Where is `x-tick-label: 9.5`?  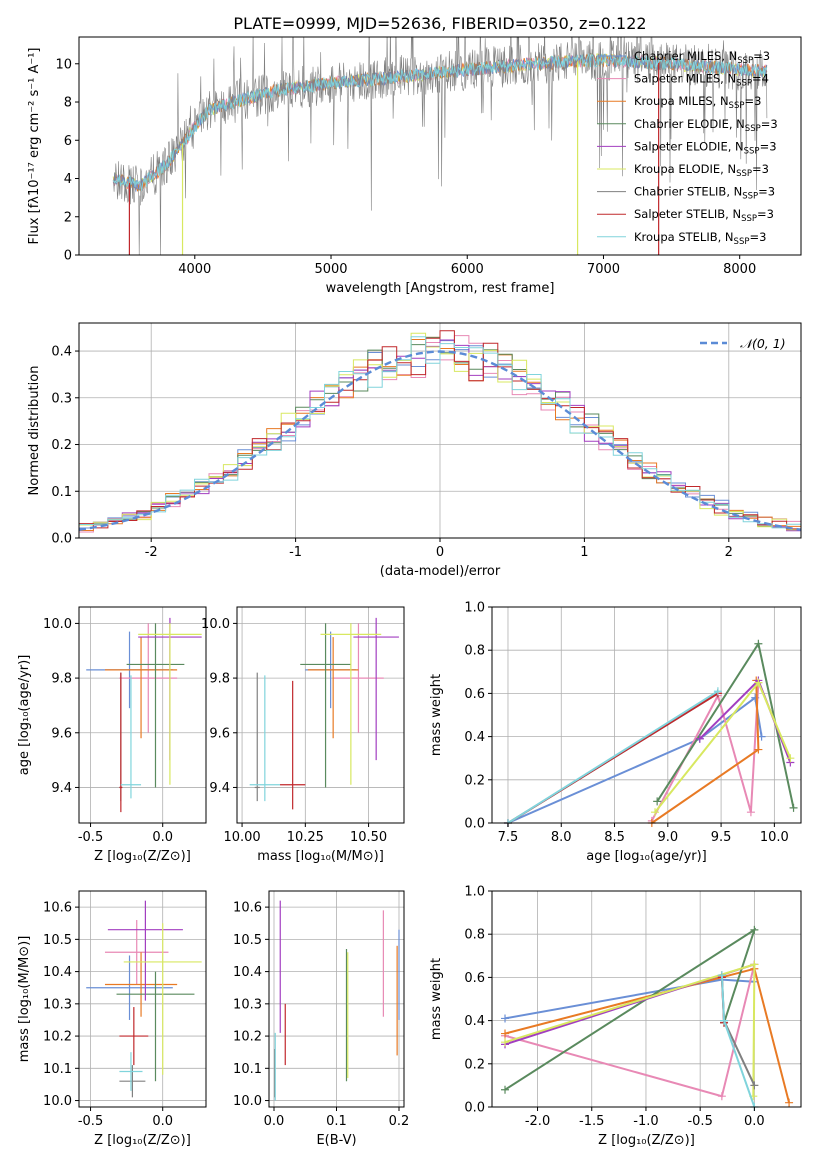
x-tick-label: 9.5 is located at coordinates (721, 837).